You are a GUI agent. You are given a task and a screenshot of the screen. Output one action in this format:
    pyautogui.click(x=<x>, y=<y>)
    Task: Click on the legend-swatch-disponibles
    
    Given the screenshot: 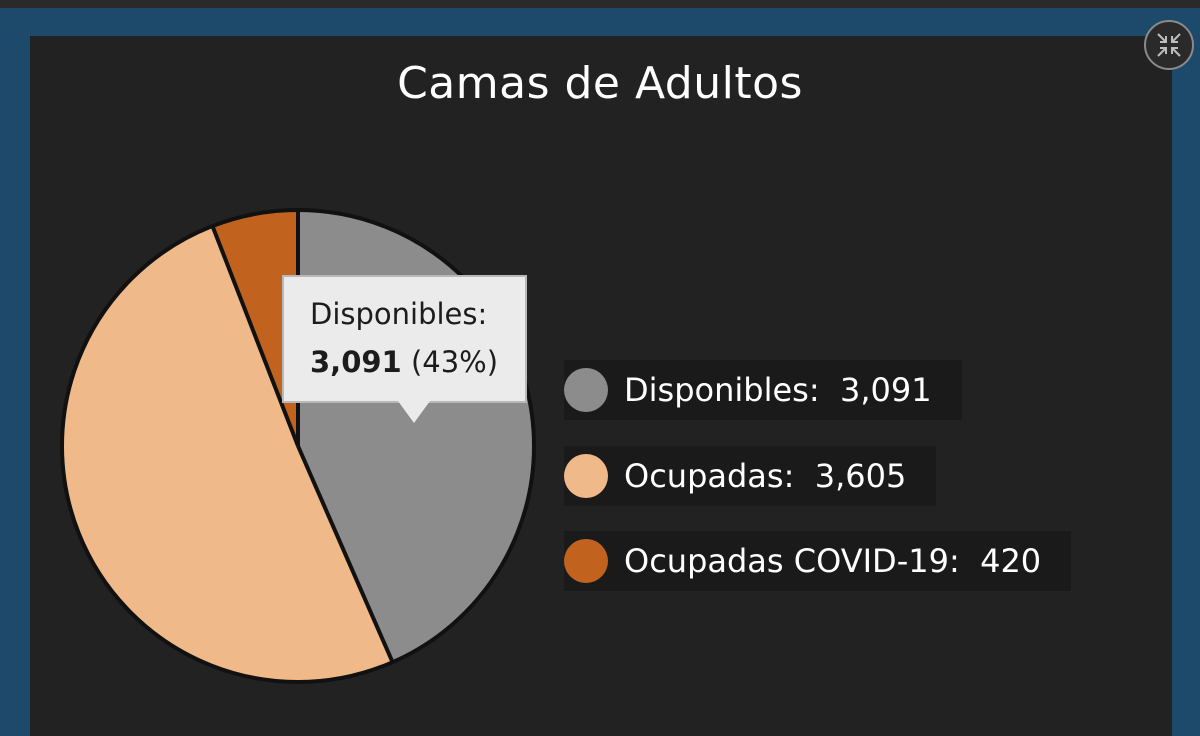 What is the action you would take?
    pyautogui.click(x=586, y=390)
    